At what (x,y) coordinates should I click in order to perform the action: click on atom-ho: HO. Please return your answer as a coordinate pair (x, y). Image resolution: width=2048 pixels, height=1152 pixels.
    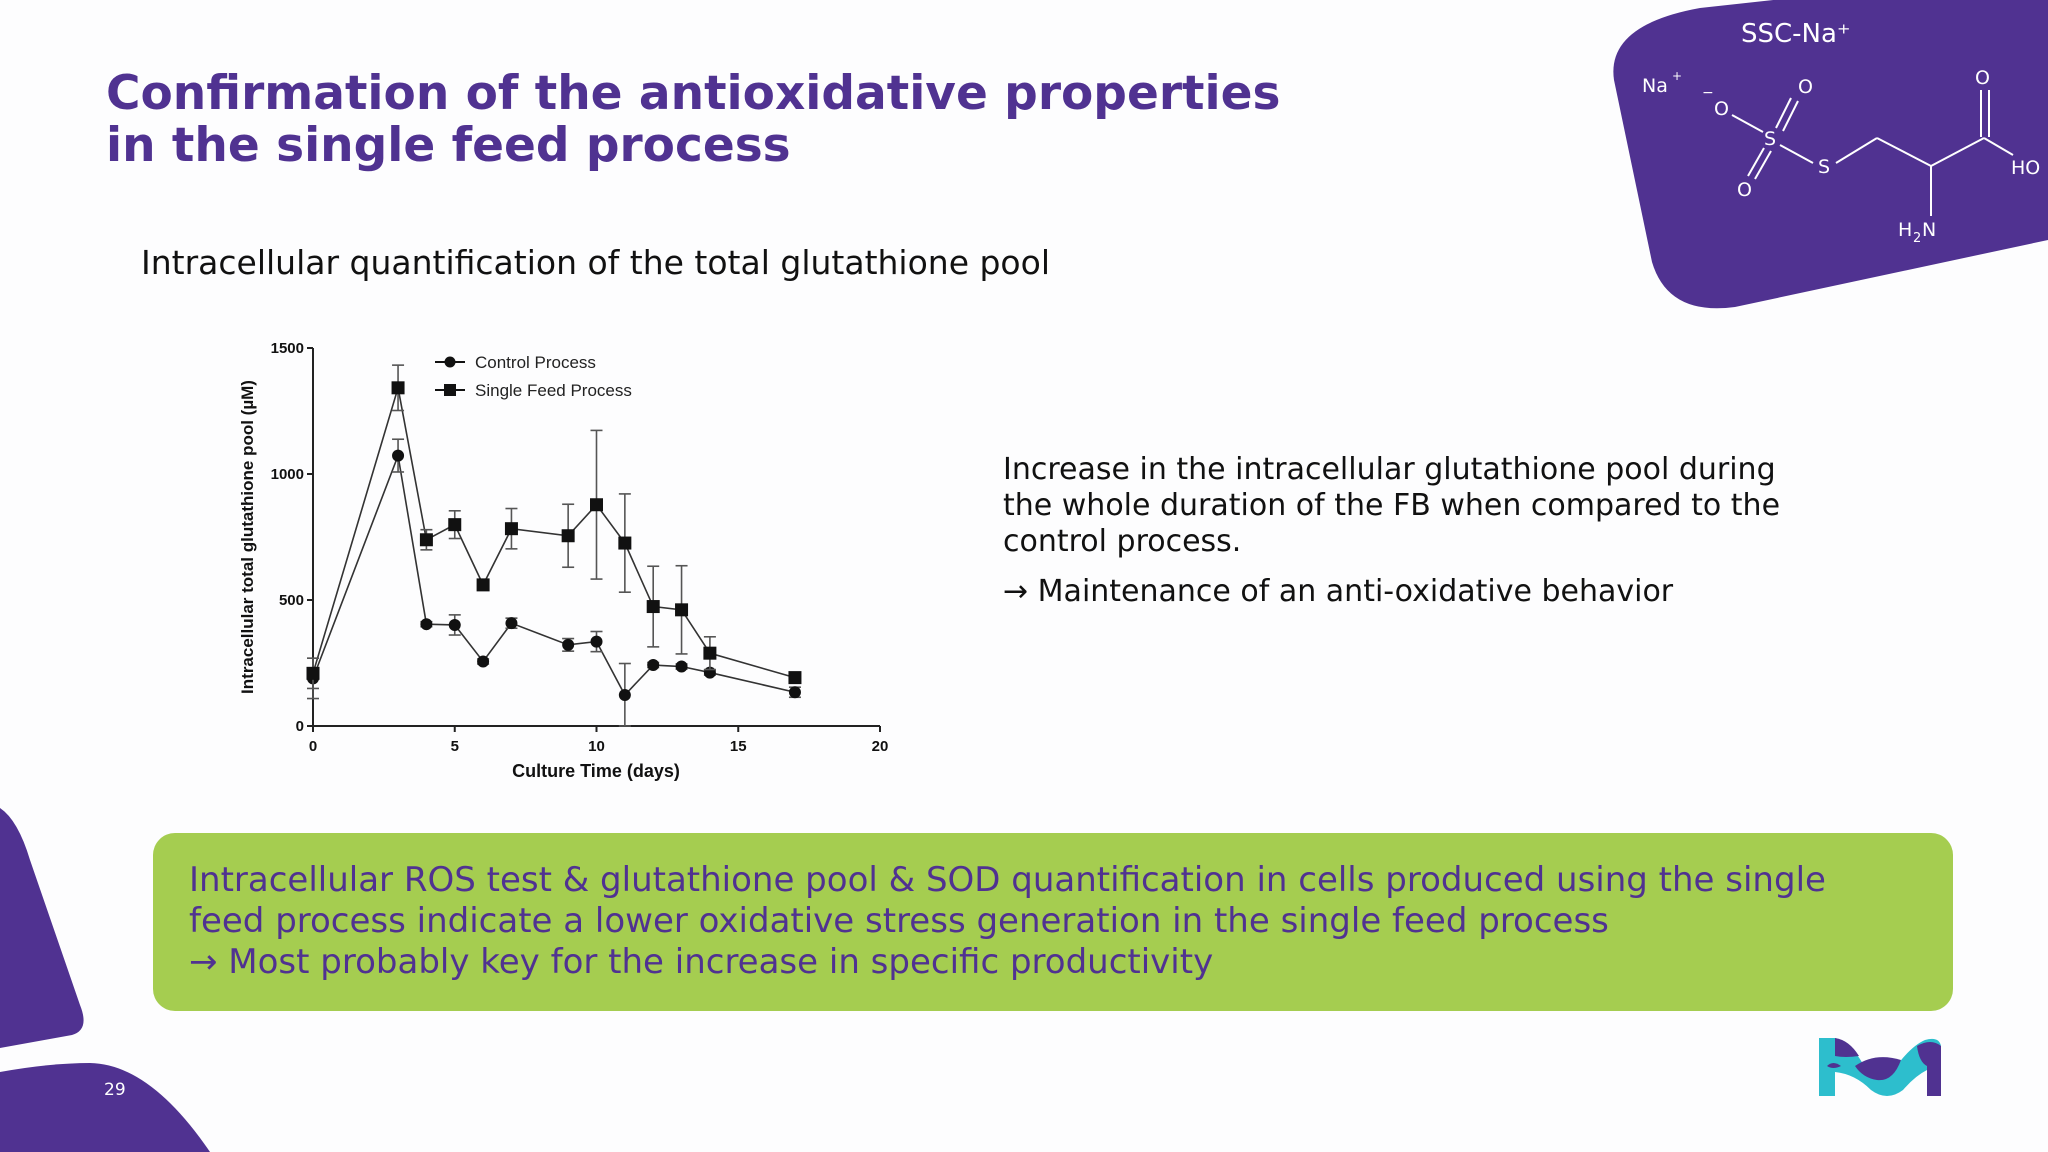
    Looking at the image, I should click on (2025, 168).